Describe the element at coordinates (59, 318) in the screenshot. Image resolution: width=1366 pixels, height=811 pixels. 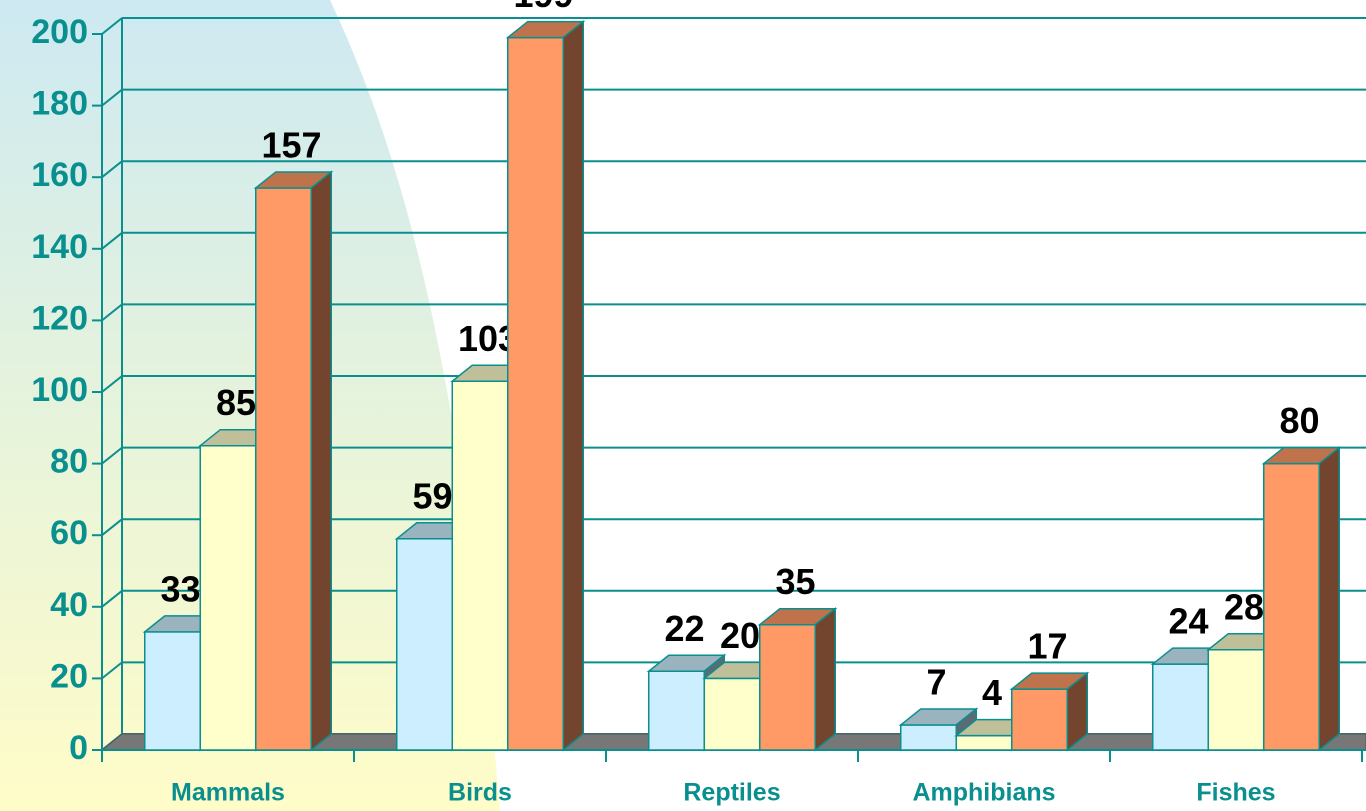
I see `y-tick-label: 120` at that location.